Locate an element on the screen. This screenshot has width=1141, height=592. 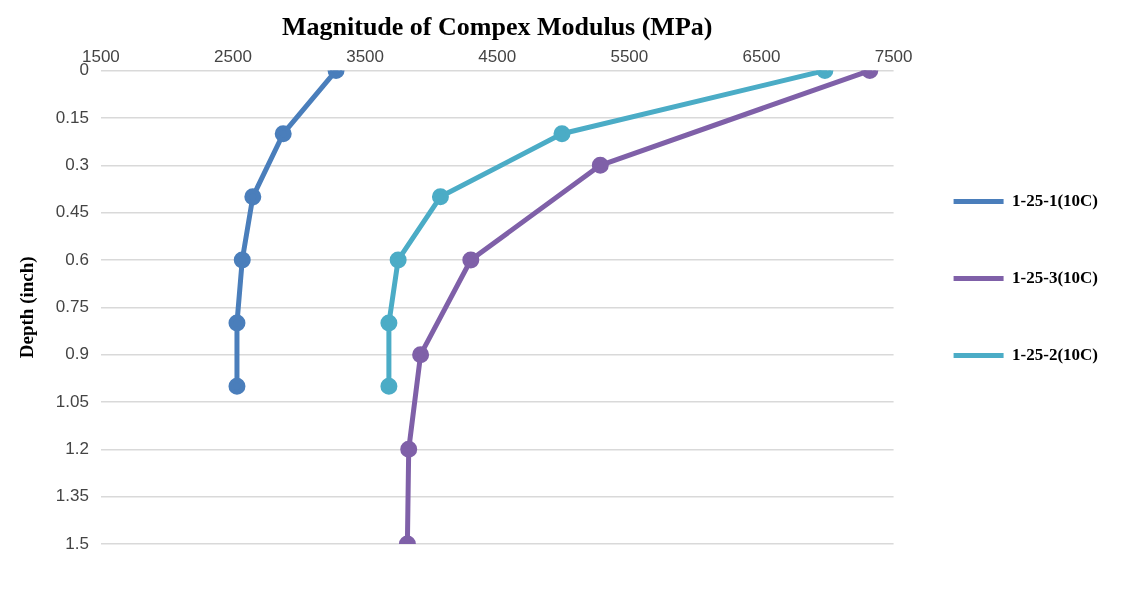
x-tick-label: 4500 is located at coordinates (497, 57).